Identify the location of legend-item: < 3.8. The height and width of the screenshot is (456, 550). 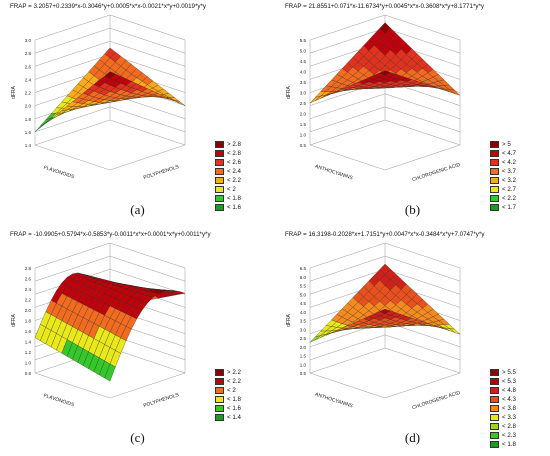
(520, 408).